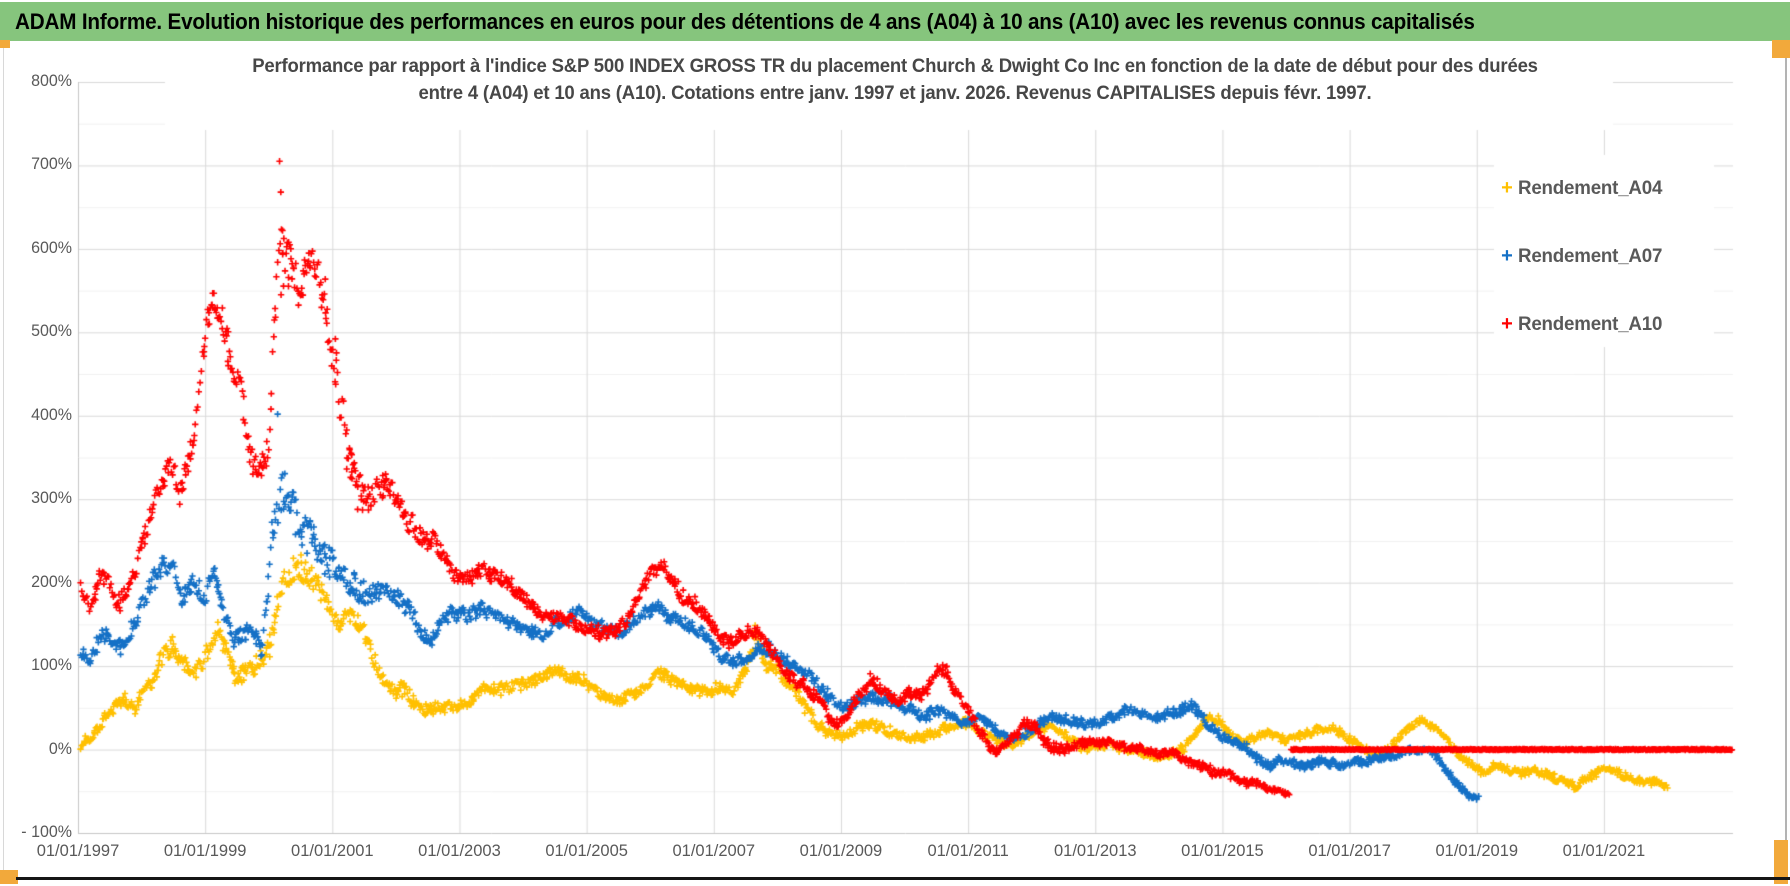 The width and height of the screenshot is (1790, 886). I want to click on legend-item-rendement-a04: + Rendement_A04, so click(1604, 188).